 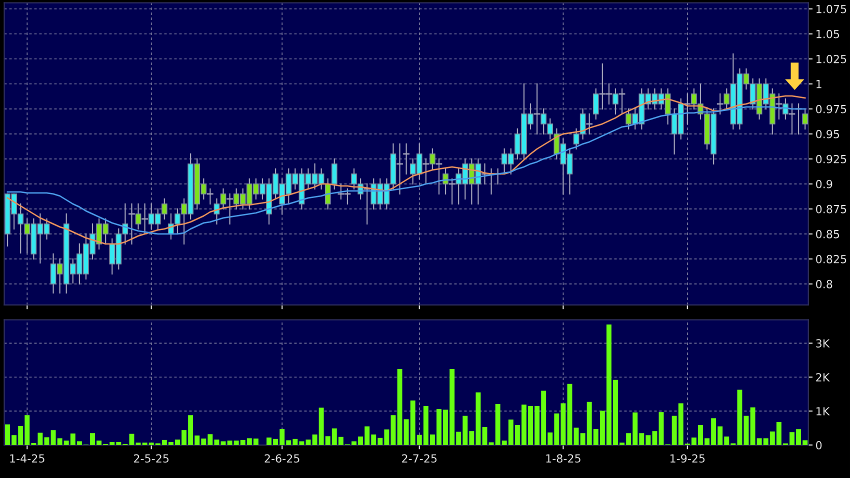 I want to click on y-tick-label: 0.85, so click(x=828, y=234).